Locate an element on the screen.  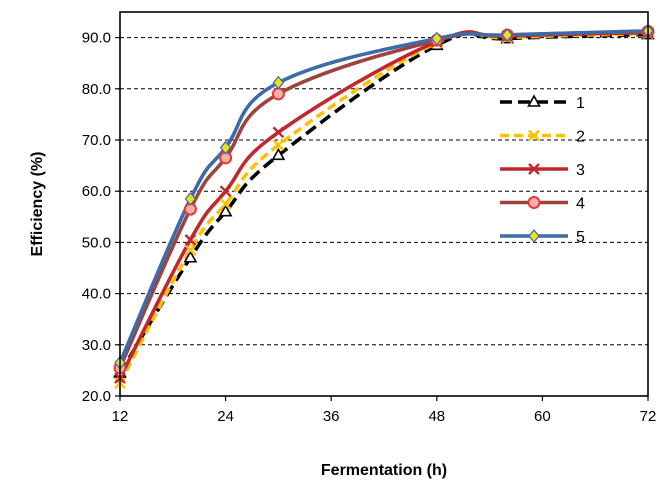
x-tick-label: 36 is located at coordinates (331, 416).